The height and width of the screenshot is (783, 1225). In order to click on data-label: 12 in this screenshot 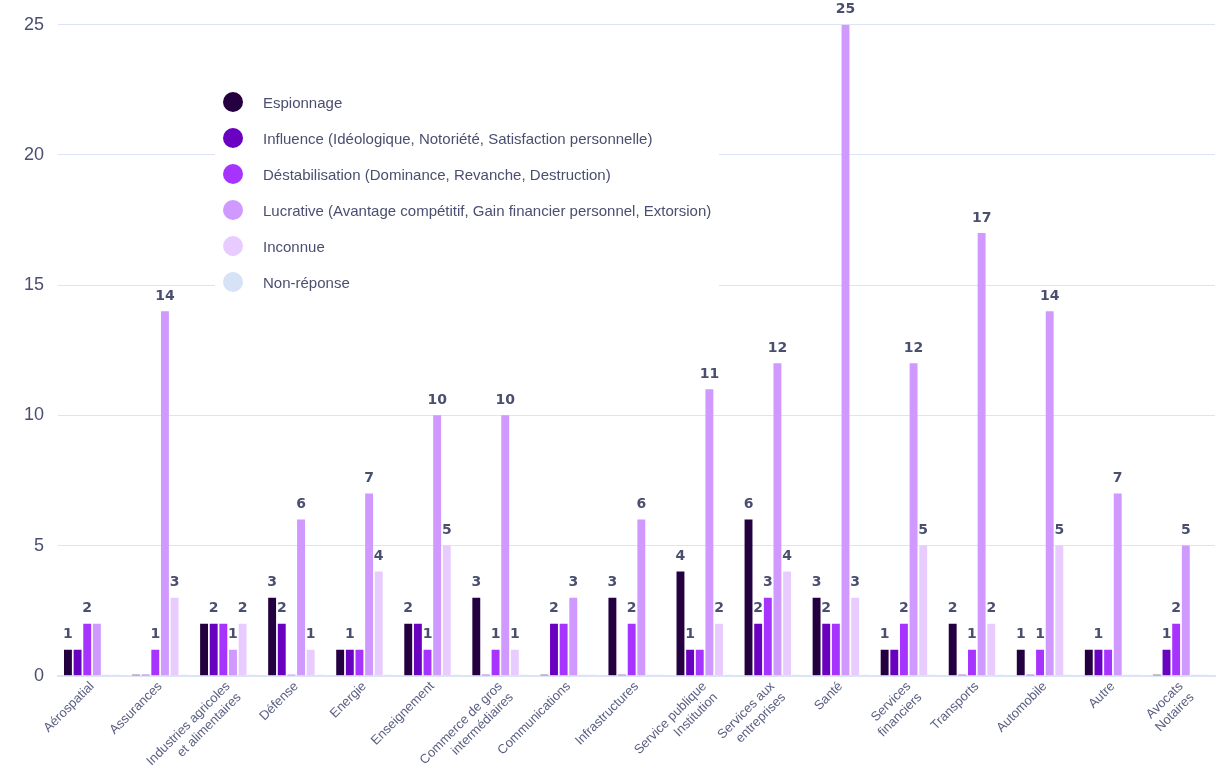, I will do `click(913, 346)`.